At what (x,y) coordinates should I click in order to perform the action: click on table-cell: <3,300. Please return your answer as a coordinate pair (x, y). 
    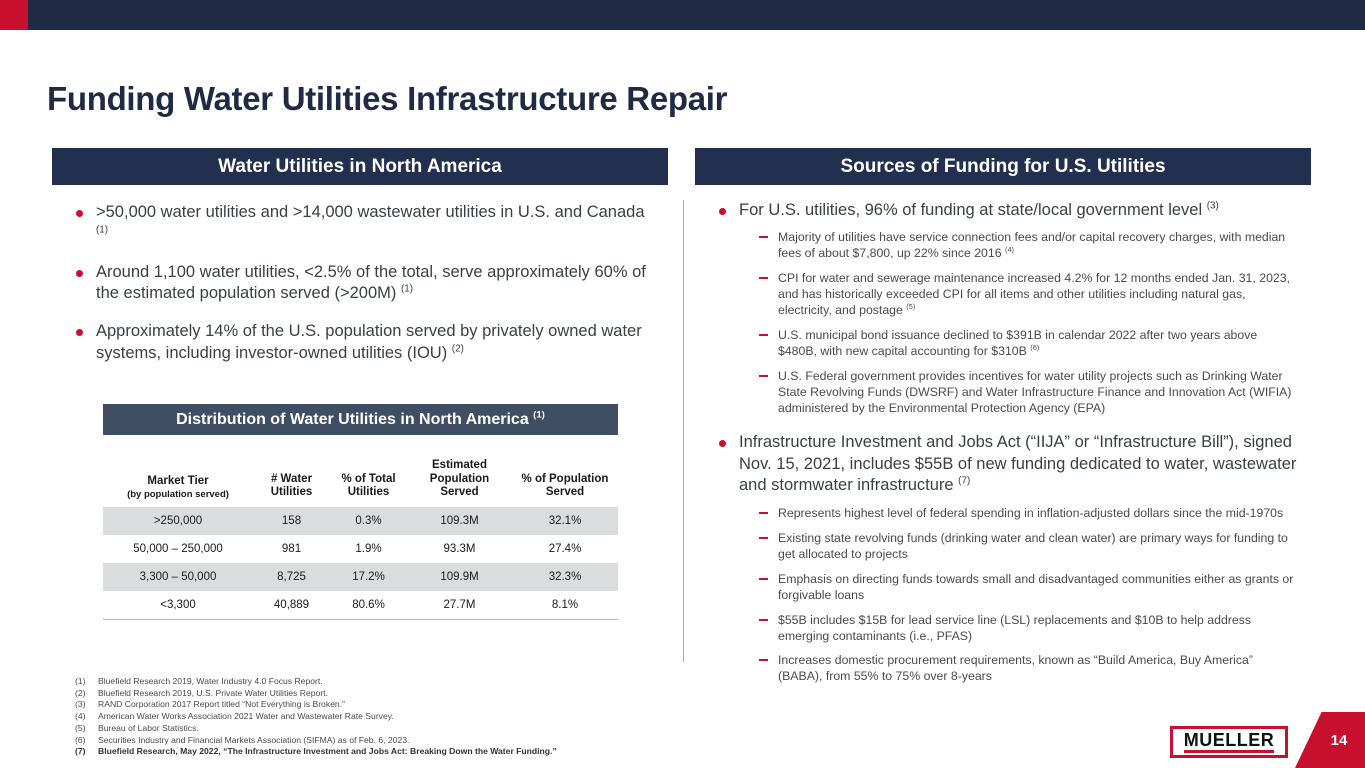
    Looking at the image, I should click on (178, 605).